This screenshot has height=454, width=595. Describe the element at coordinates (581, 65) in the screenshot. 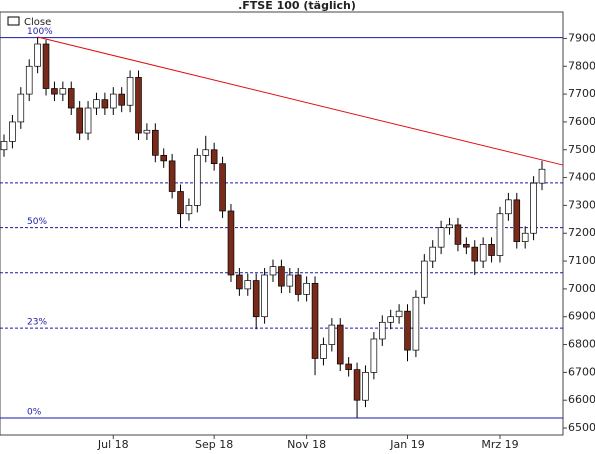

I see `y-tick-label: 7800` at that location.